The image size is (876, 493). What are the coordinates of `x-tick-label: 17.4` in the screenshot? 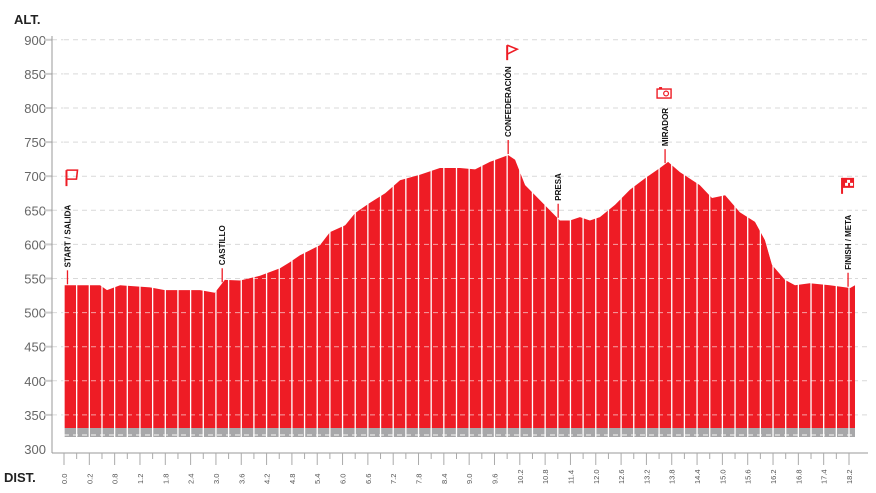 It's located at (824, 476).